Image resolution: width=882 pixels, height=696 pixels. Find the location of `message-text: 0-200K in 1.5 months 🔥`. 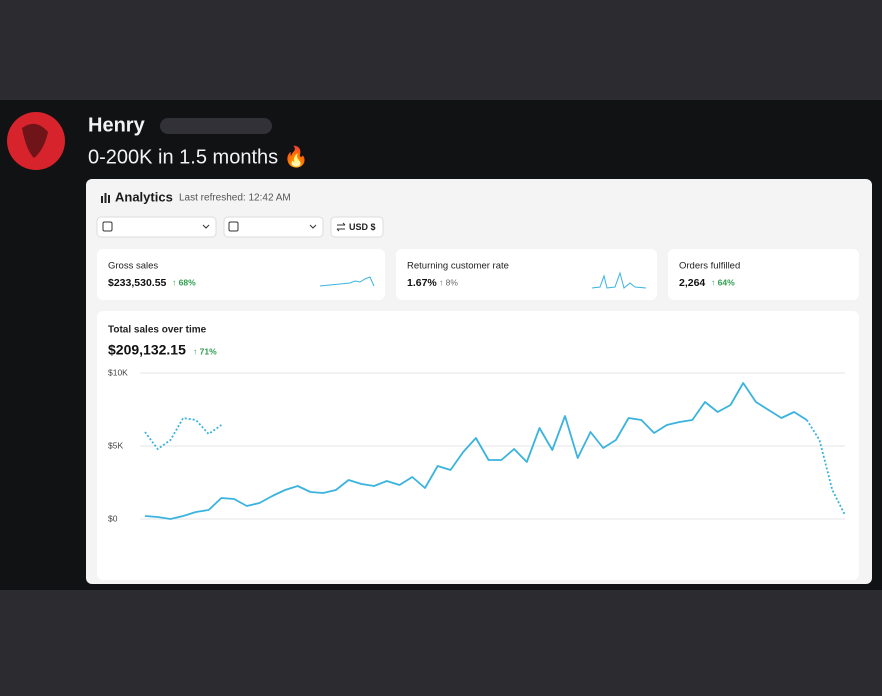

message-text: 0-200K in 1.5 months 🔥 is located at coordinates (198, 156).